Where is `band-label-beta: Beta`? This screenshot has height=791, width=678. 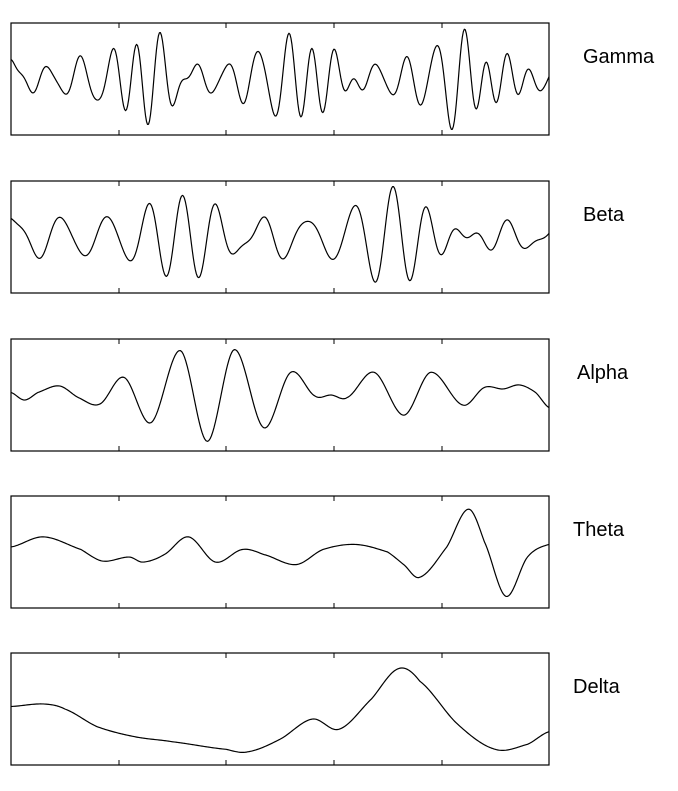
band-label-beta: Beta is located at coordinates (604, 215).